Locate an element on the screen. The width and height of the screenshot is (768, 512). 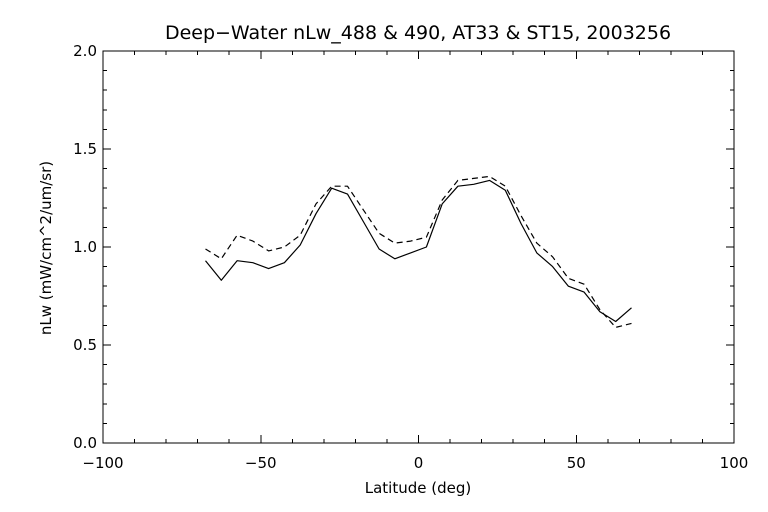
x-tick-label: 100 is located at coordinates (734, 463).